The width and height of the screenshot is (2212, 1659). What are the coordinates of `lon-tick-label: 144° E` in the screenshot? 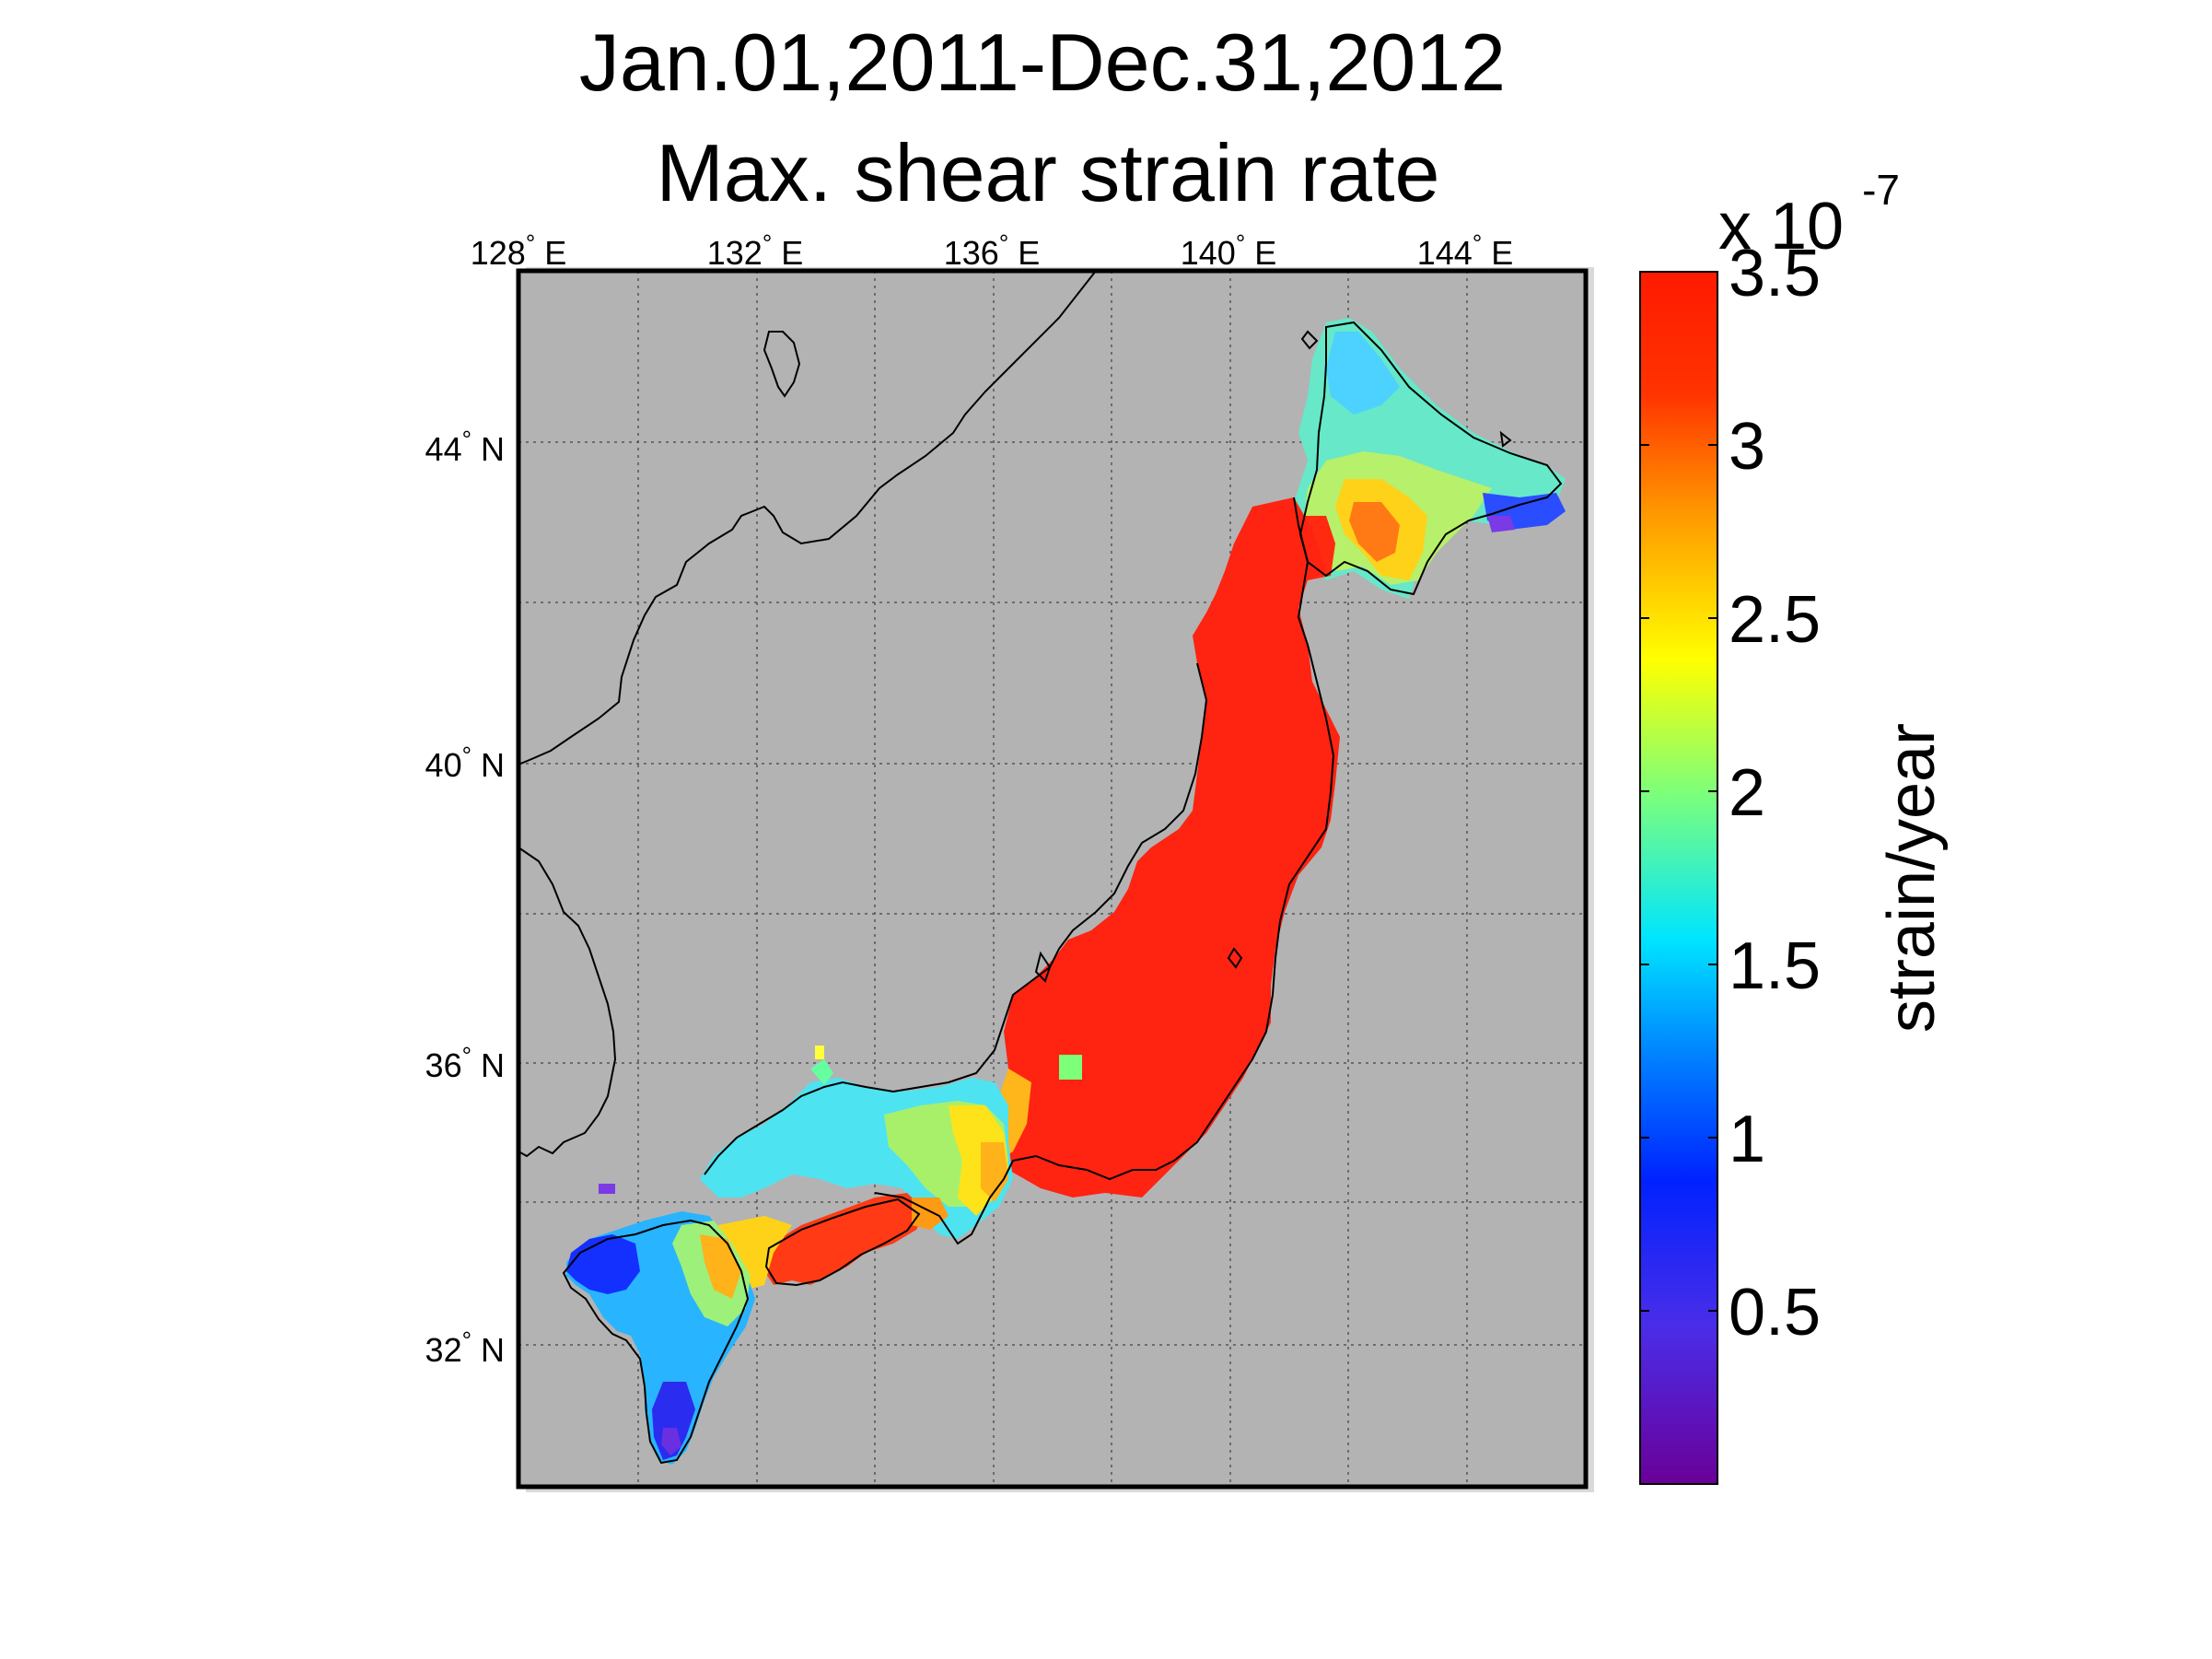 It's located at (1466, 250).